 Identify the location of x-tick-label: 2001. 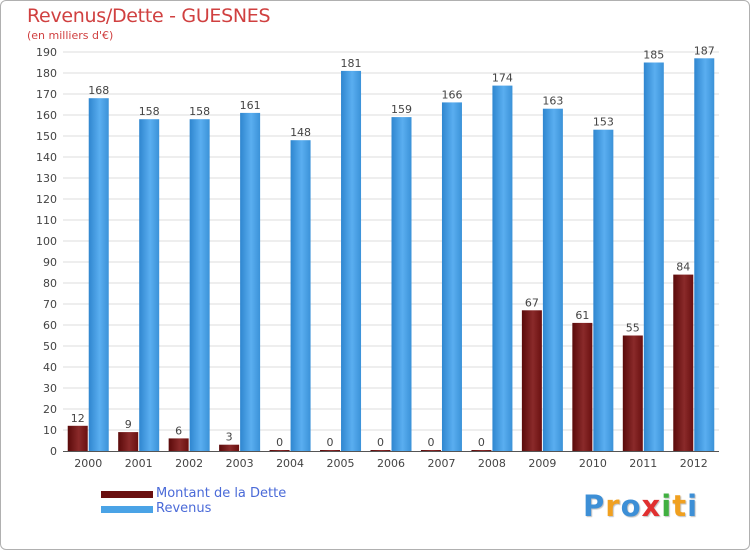
(139, 463).